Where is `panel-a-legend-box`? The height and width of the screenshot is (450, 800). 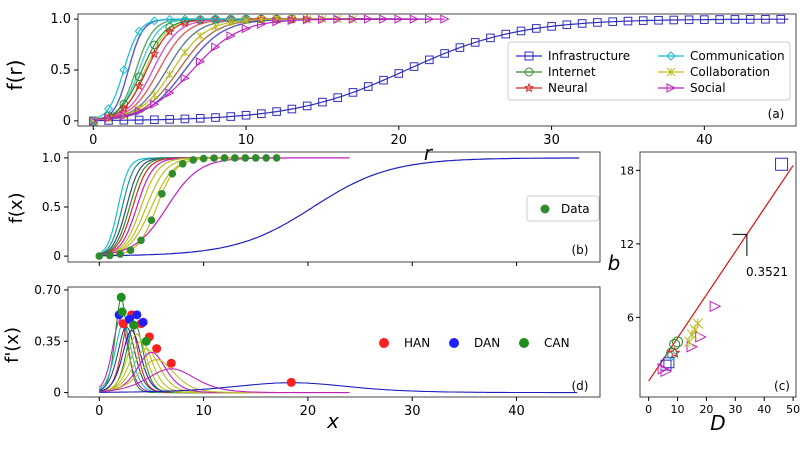
panel-a-legend-box is located at coordinates (649, 71).